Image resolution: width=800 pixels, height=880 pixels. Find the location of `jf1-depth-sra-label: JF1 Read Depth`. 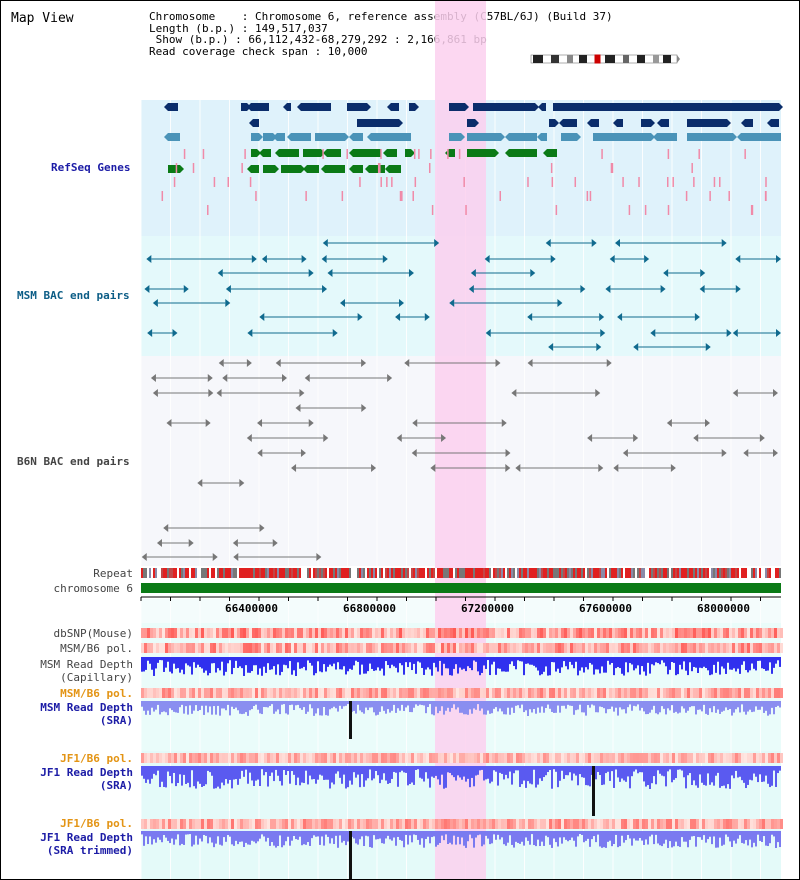

jf1-depth-sra-label: JF1 Read Depth is located at coordinates (86, 772).